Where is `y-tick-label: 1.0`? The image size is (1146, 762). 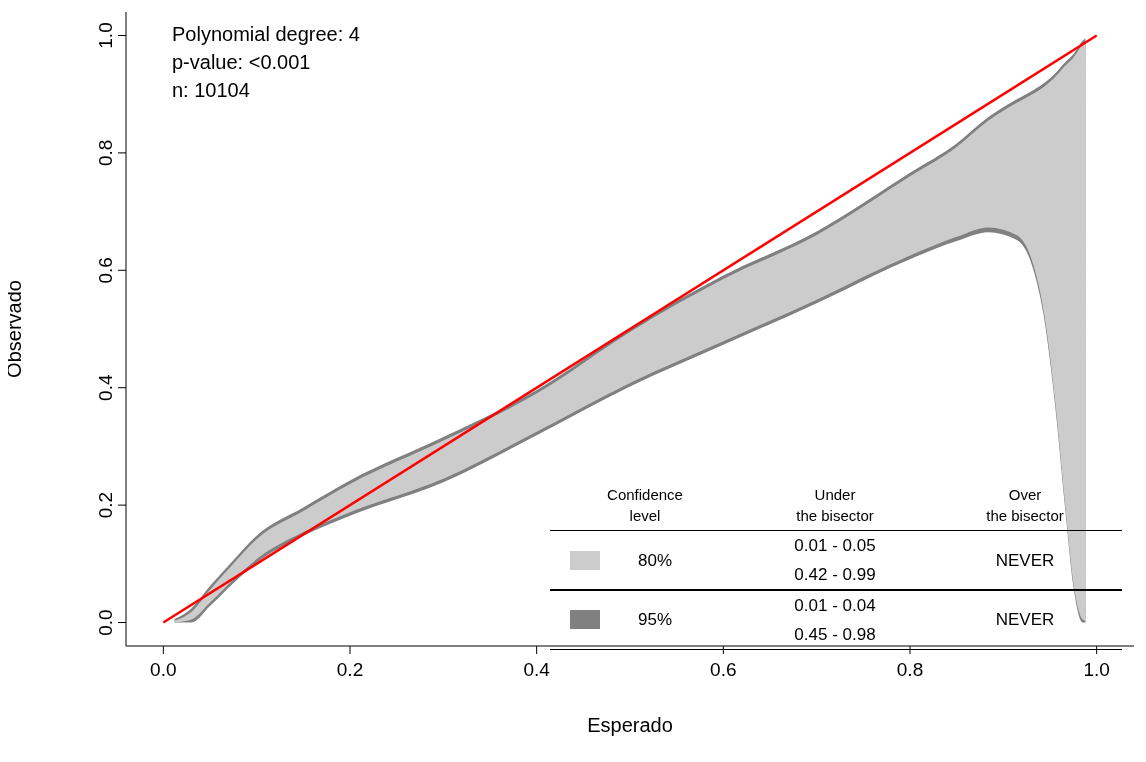 y-tick-label: 1.0 is located at coordinates (105, 35).